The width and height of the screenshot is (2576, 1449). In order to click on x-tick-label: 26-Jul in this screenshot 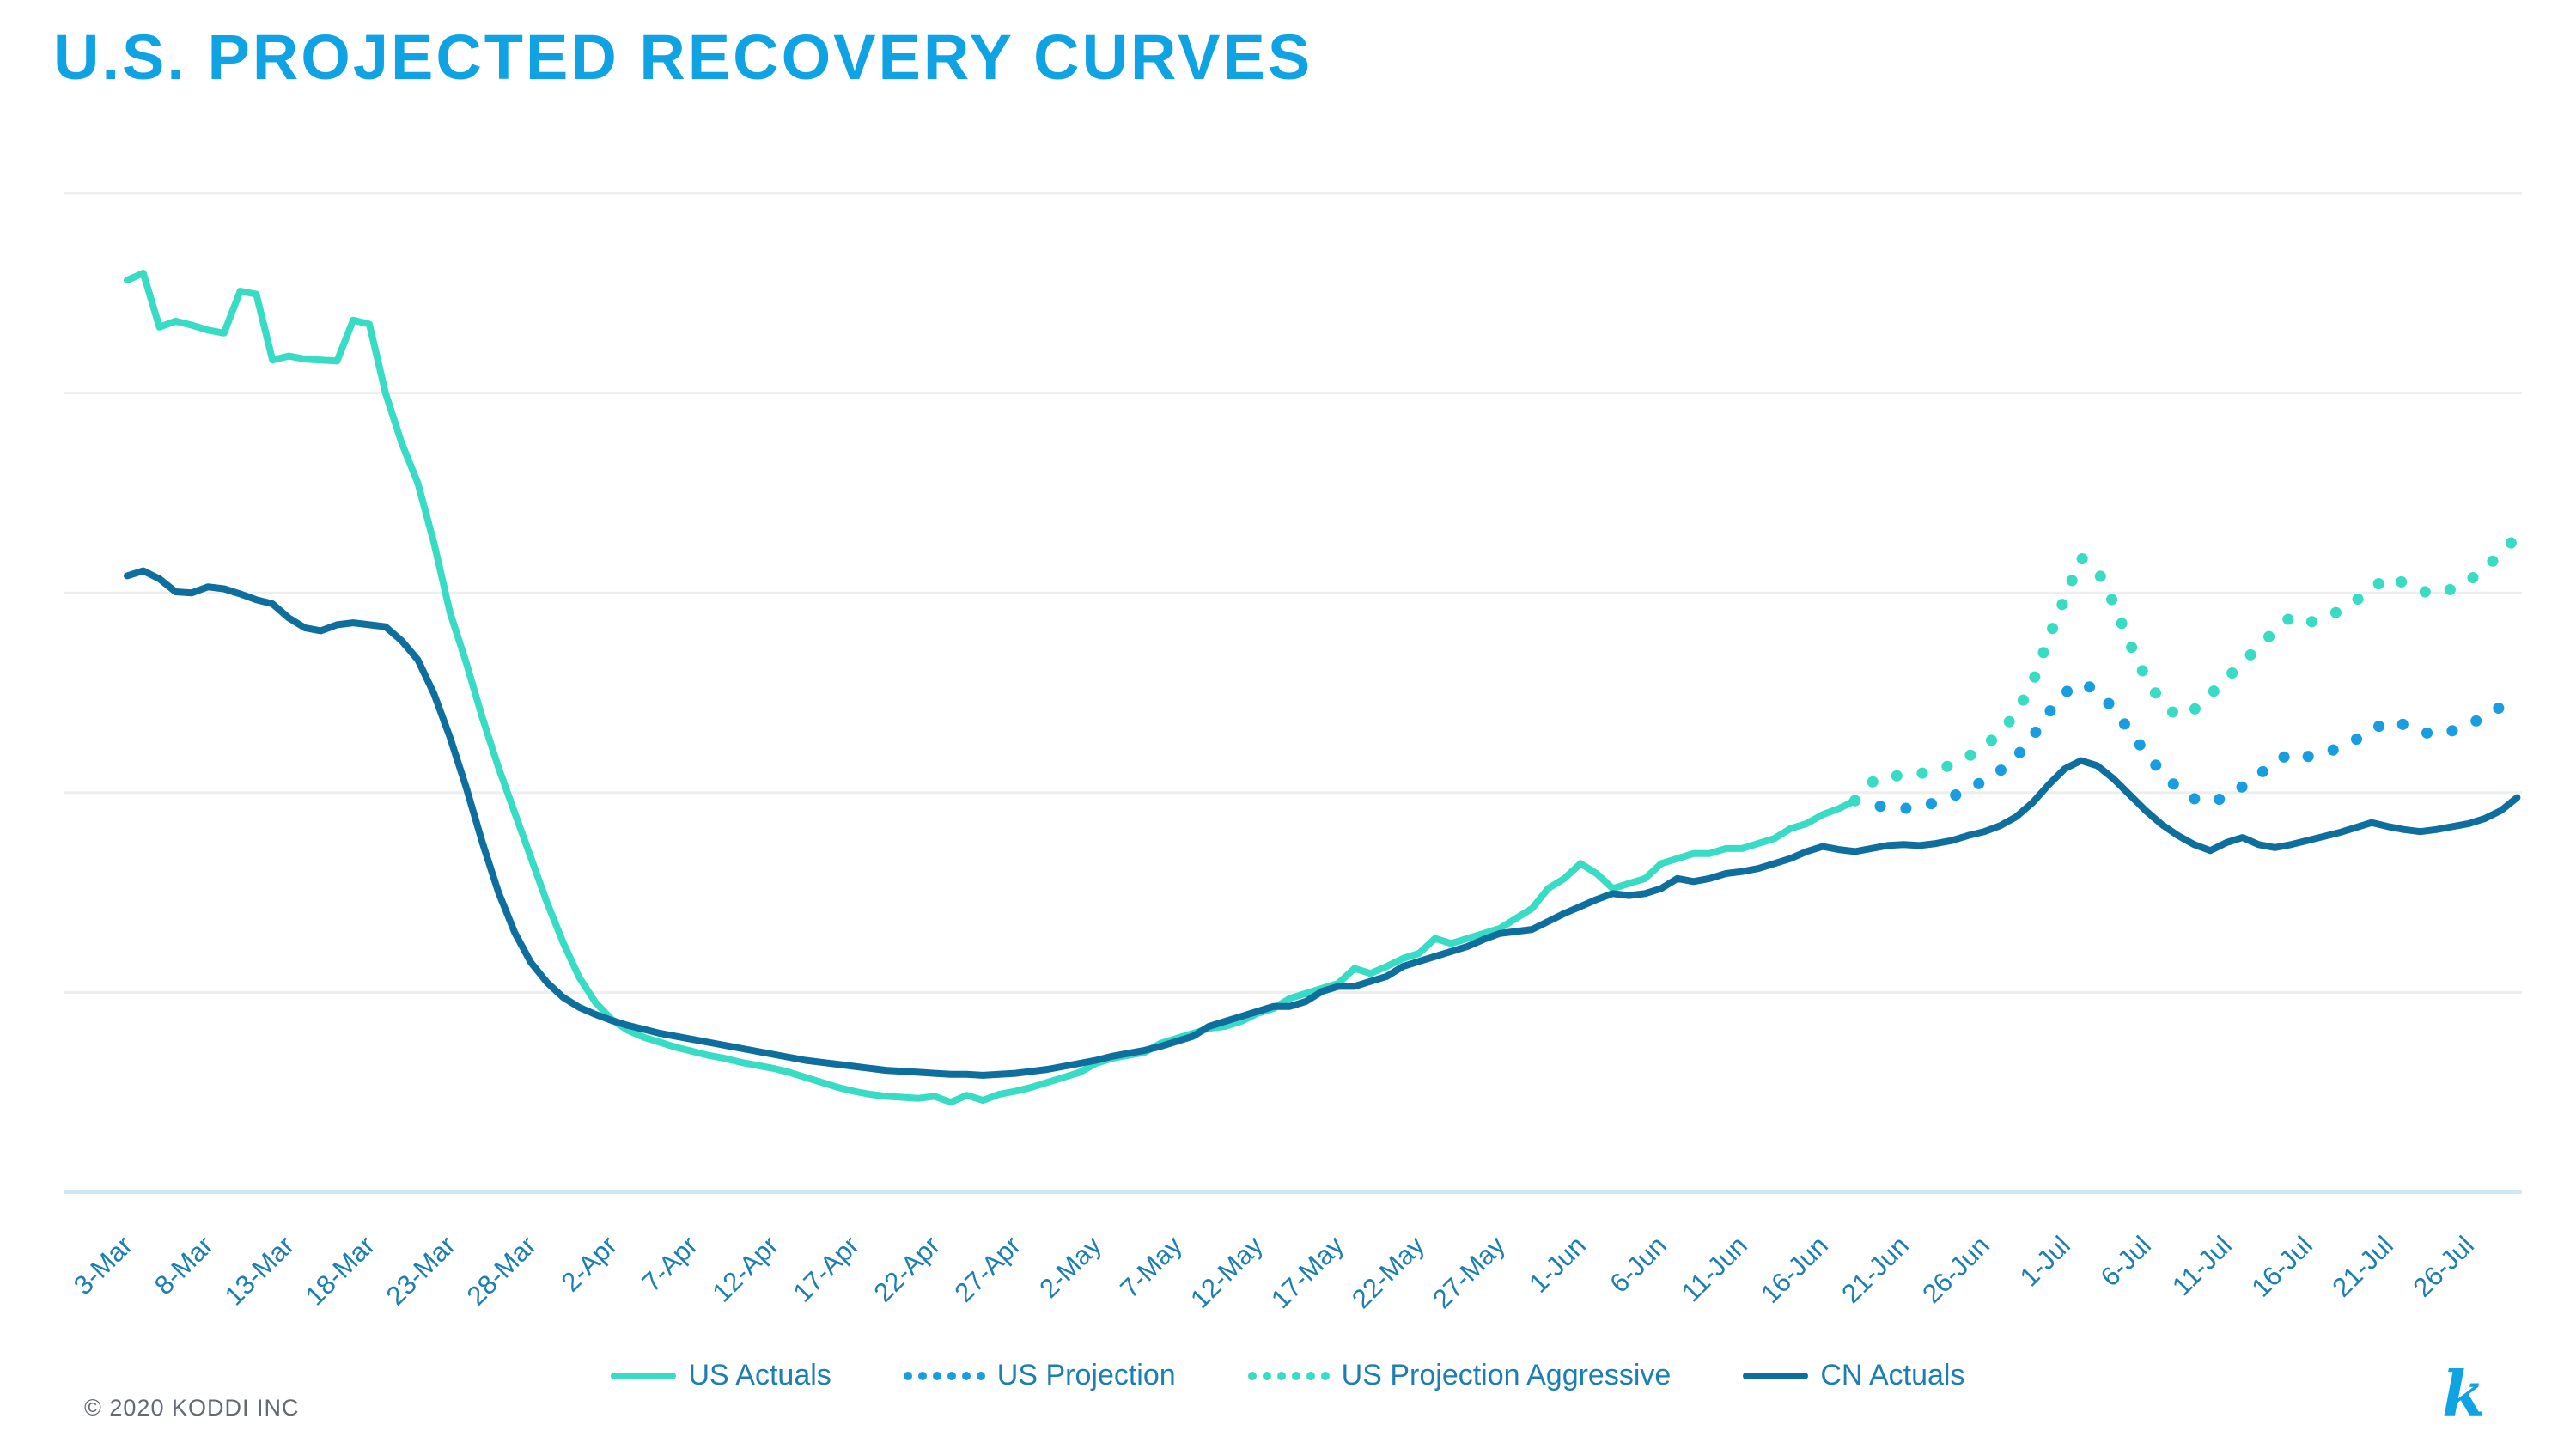, I will do `click(2443, 1266)`.